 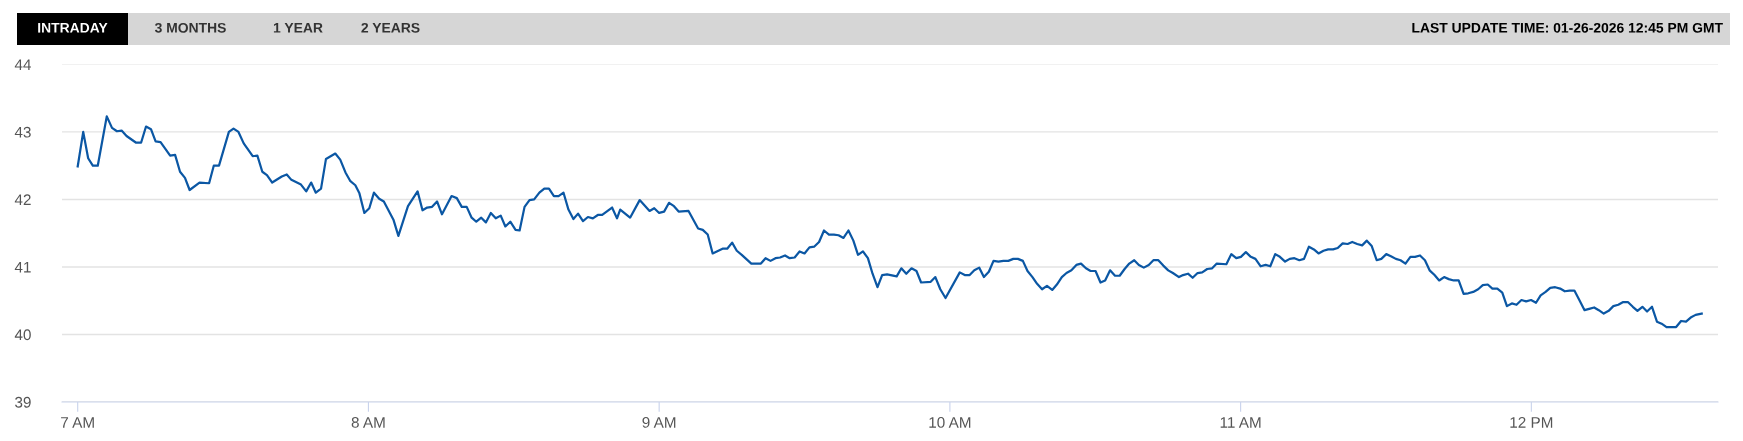 I want to click on x-tick-label: 8 AM, so click(x=368, y=422).